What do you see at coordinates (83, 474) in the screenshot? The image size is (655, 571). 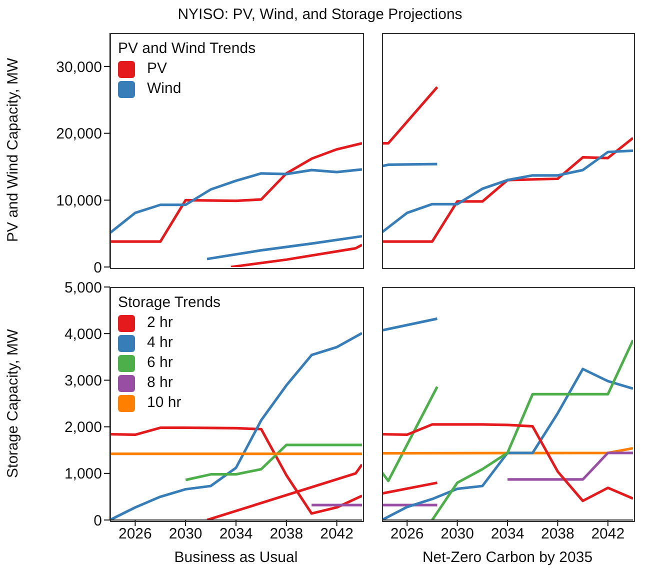 I see `y-tick-label: 1,000` at bounding box center [83, 474].